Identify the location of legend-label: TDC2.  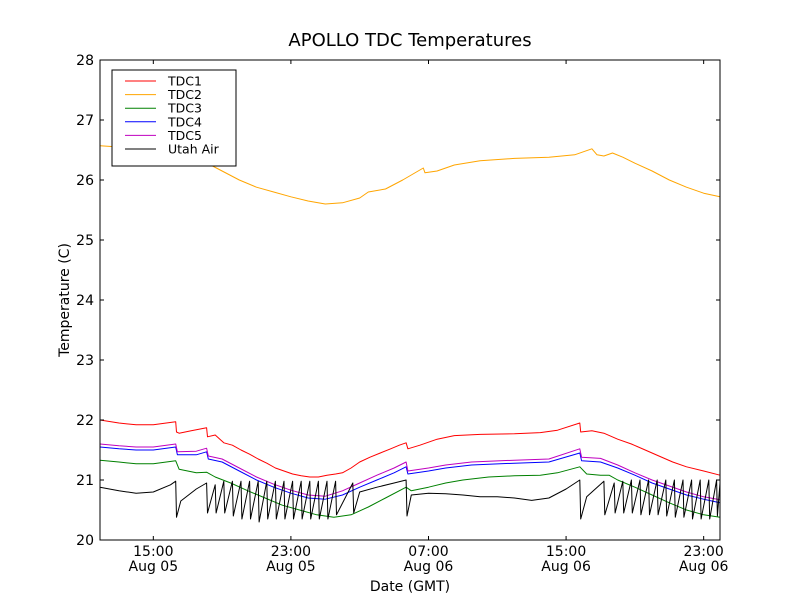
(184, 94).